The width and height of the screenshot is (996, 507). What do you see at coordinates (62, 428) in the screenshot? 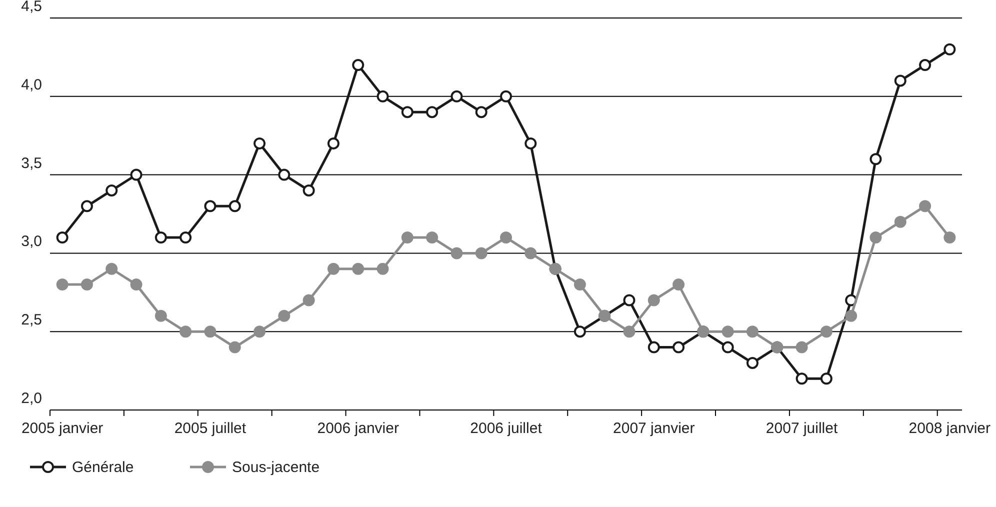
I see `x-tick-label: 2005 janvier` at bounding box center [62, 428].